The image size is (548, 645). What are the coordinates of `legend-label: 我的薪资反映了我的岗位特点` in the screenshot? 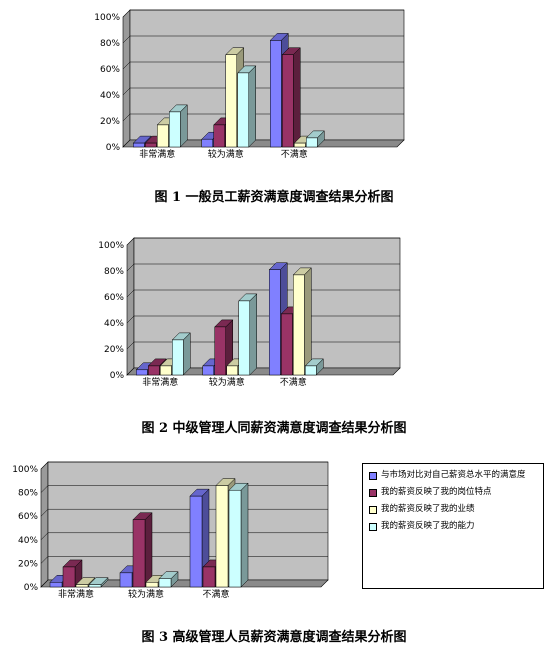 It's located at (436, 492).